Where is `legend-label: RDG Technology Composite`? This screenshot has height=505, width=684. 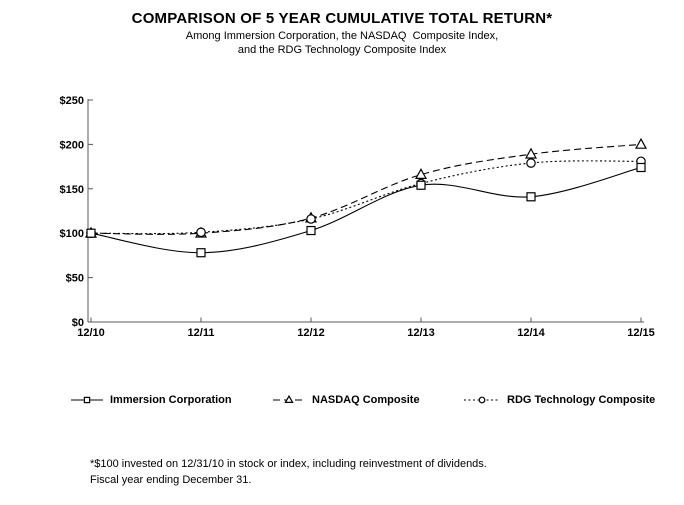
legend-label: RDG Technology Composite is located at coordinates (581, 400).